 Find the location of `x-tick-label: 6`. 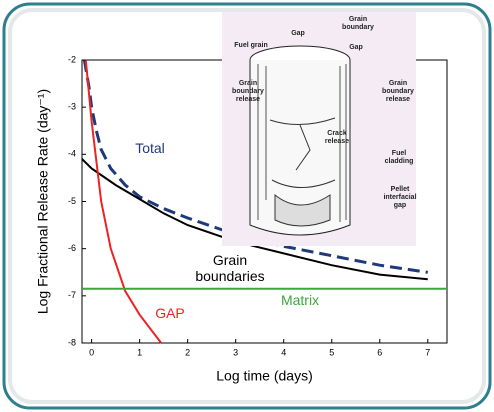

x-tick-label: 6 is located at coordinates (379, 352).